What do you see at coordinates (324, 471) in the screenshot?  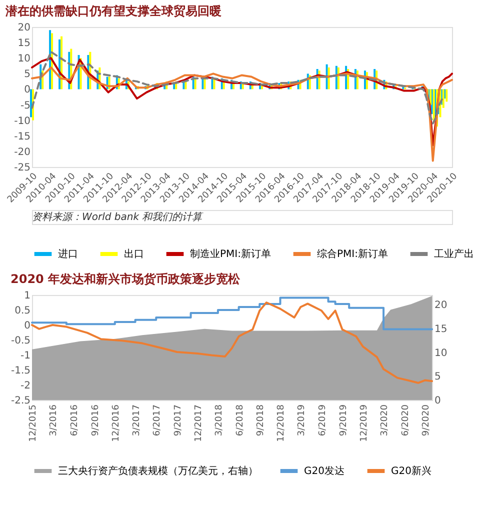 I see `legend-label: G20发达` at bounding box center [324, 471].